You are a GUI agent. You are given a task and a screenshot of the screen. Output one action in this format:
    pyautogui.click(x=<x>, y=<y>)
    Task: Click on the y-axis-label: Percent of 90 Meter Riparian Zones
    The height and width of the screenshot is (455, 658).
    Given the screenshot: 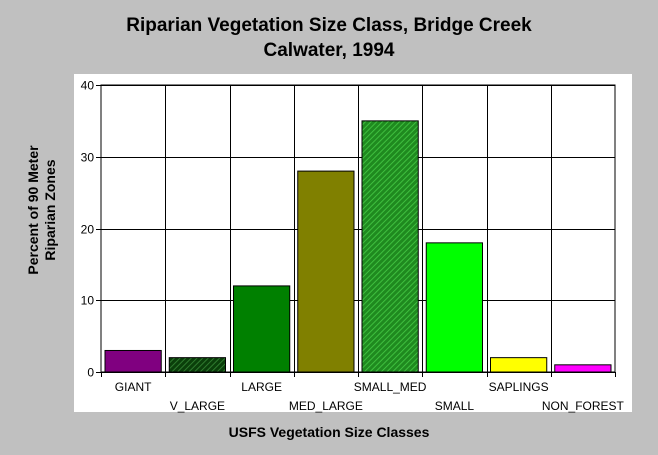 What is the action you would take?
    pyautogui.click(x=42, y=209)
    